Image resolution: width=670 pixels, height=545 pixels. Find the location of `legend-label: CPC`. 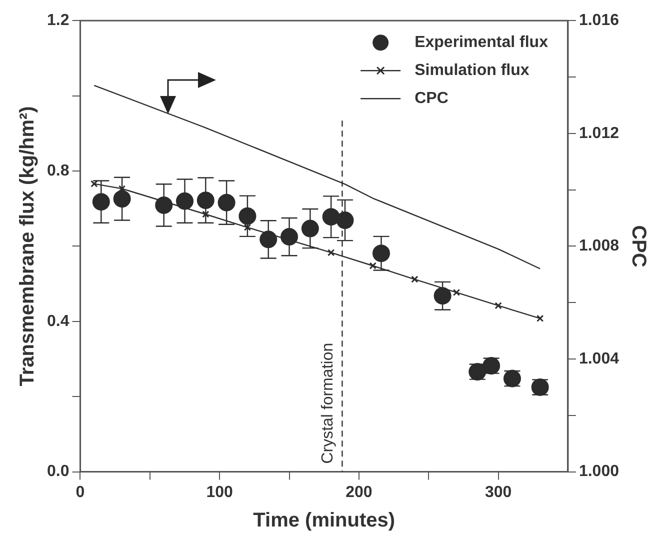

legend-label: CPC is located at coordinates (431, 99).